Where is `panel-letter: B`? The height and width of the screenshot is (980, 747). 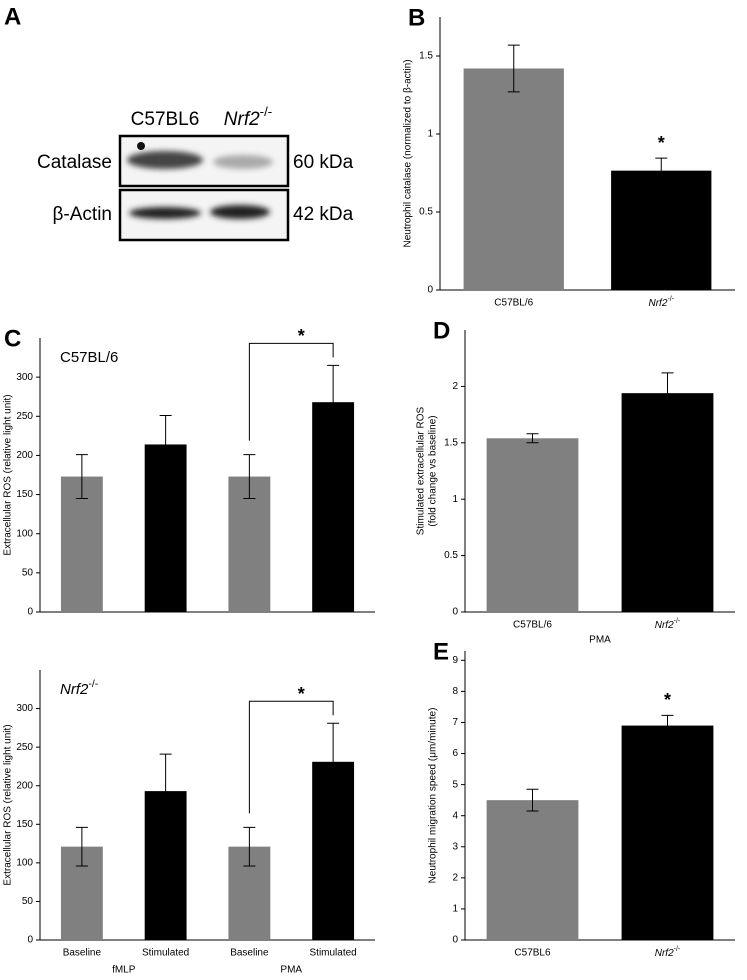 panel-letter: B is located at coordinates (416, 17).